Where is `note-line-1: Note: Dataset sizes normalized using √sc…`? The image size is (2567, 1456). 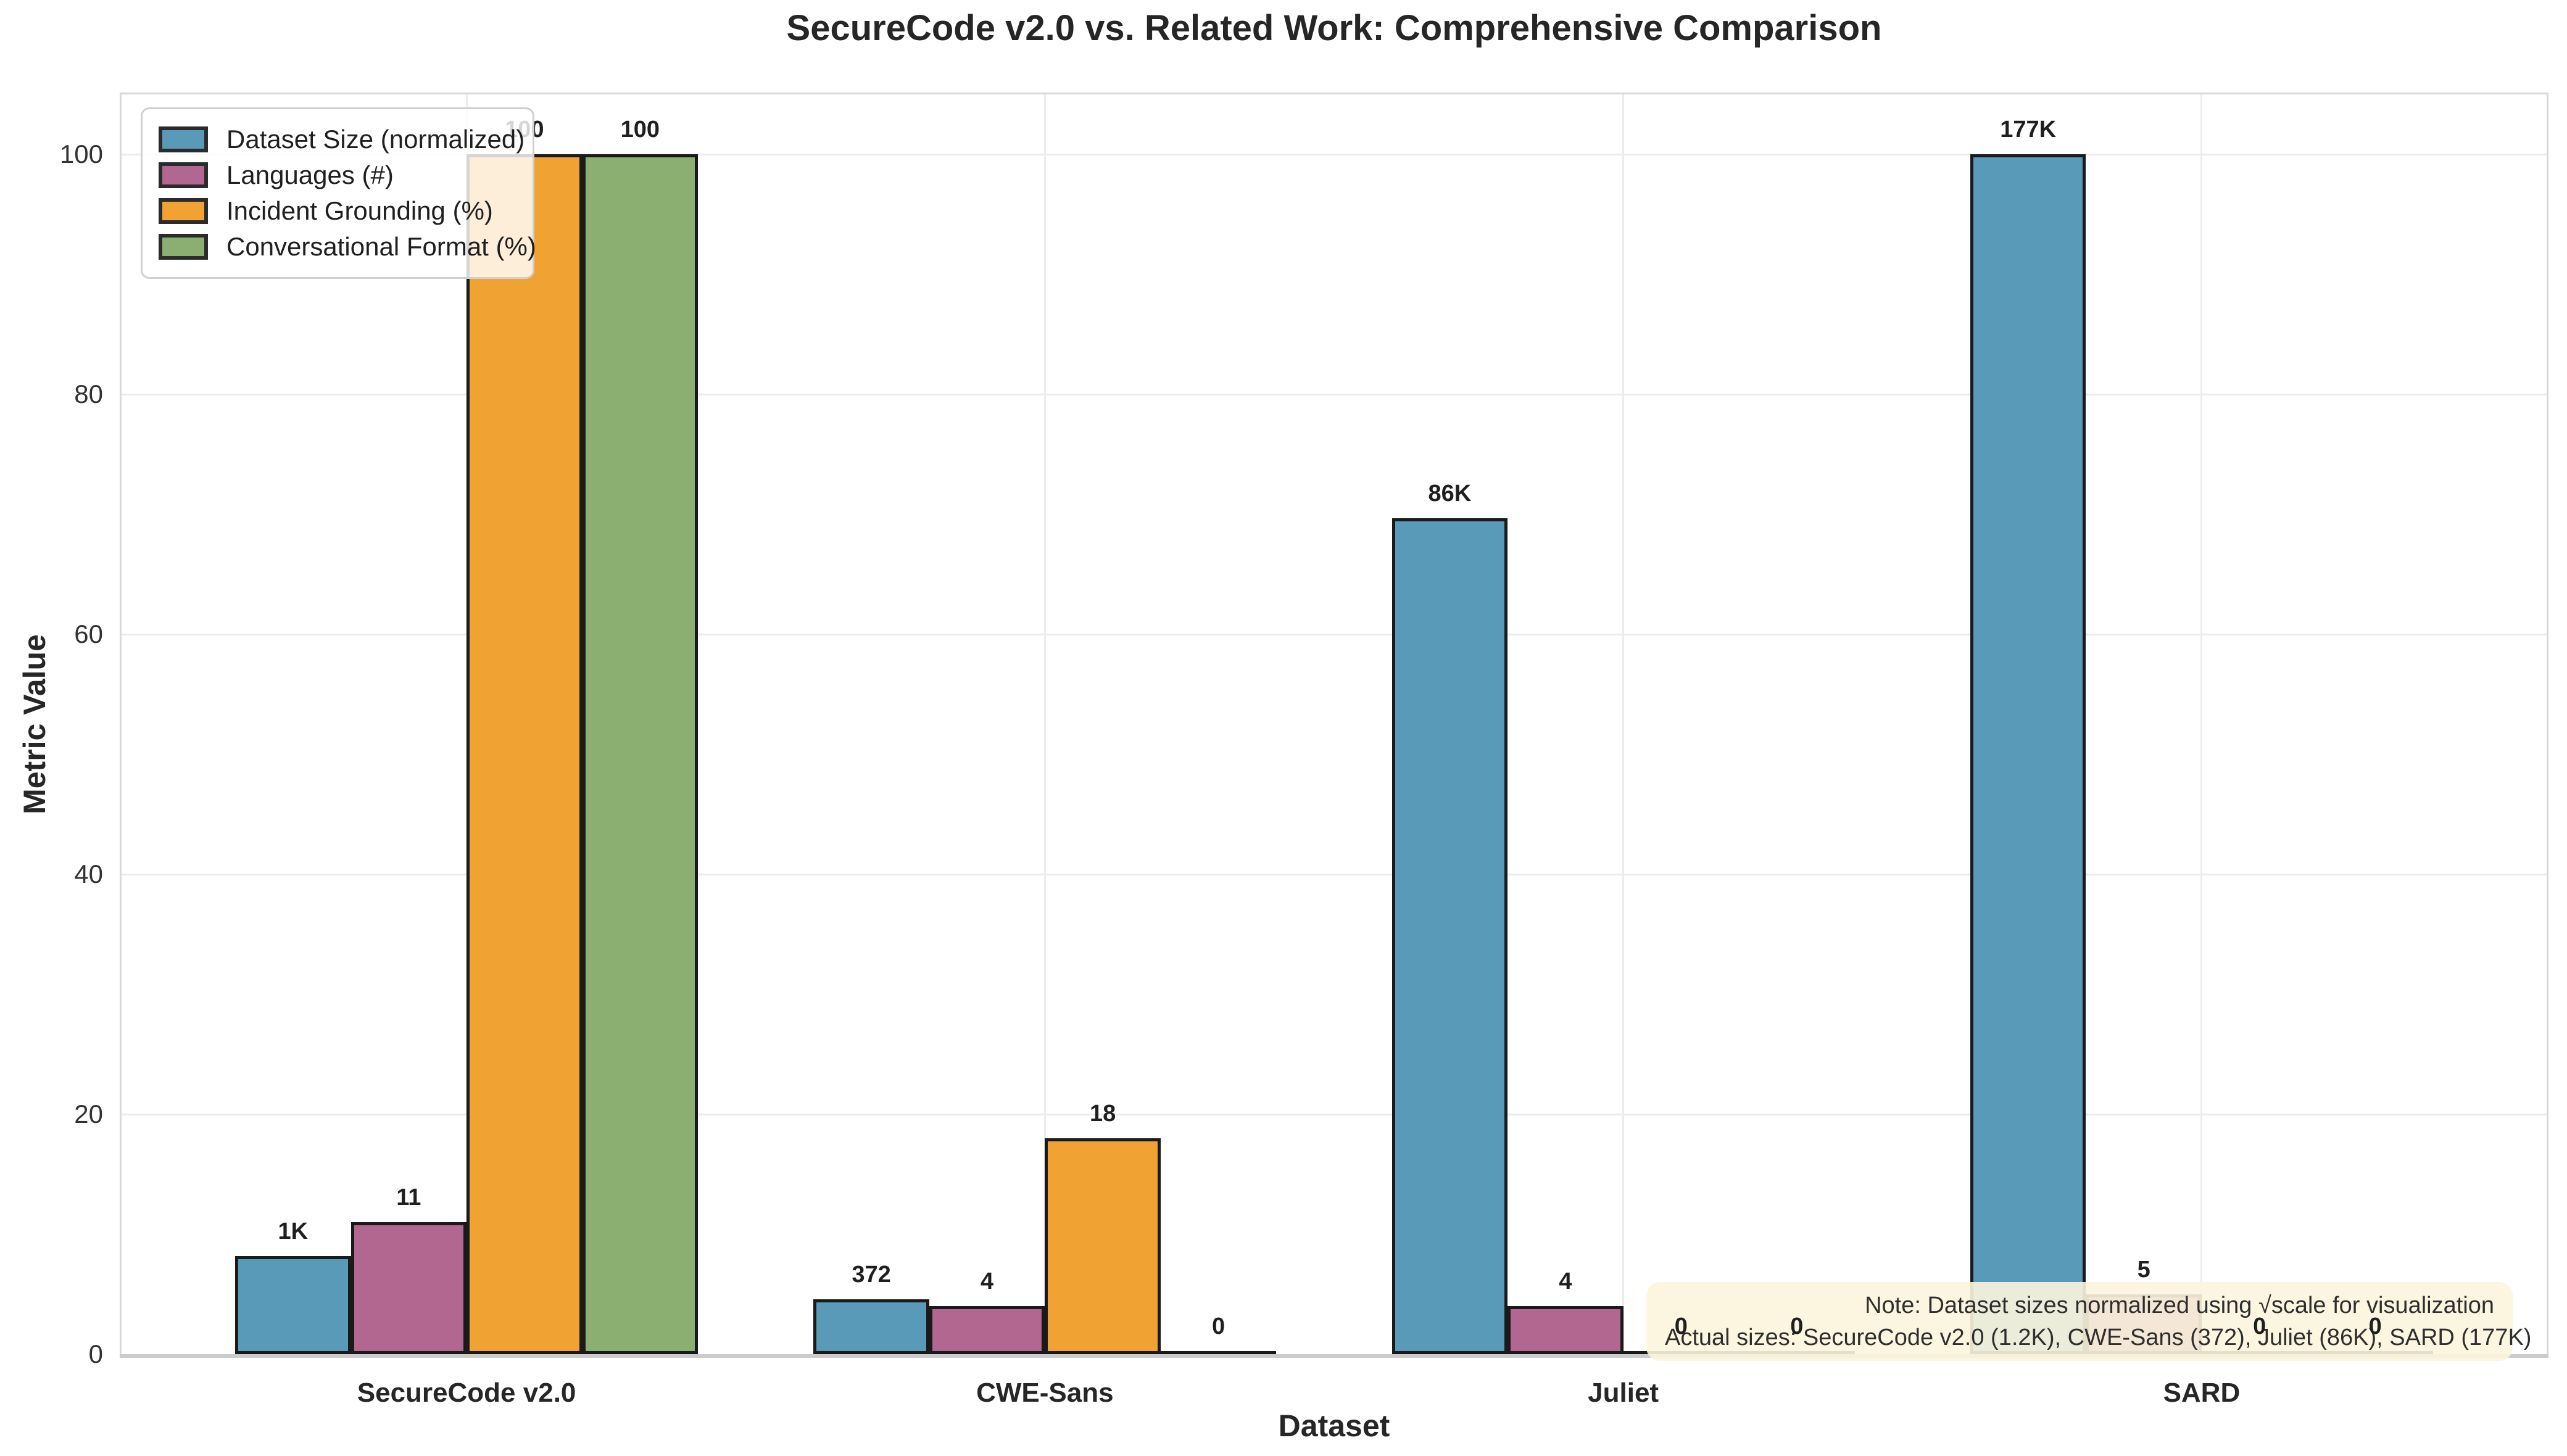
note-line-1: Note: Dataset sizes normalized using √sc… is located at coordinates (2179, 1306).